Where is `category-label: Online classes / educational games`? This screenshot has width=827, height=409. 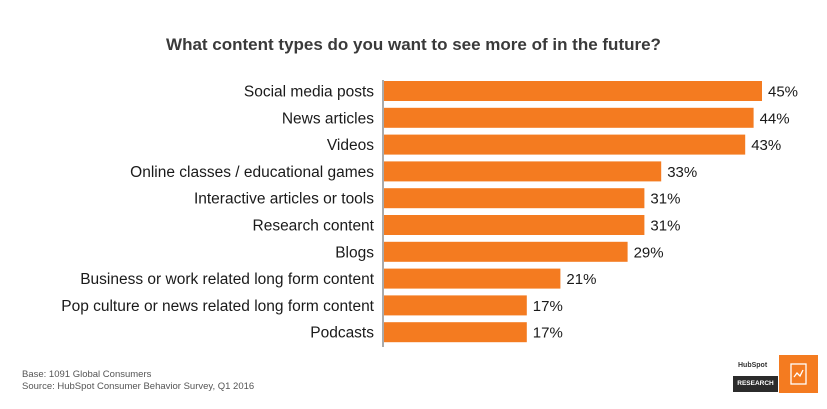
category-label: Online classes / educational games is located at coordinates (252, 172).